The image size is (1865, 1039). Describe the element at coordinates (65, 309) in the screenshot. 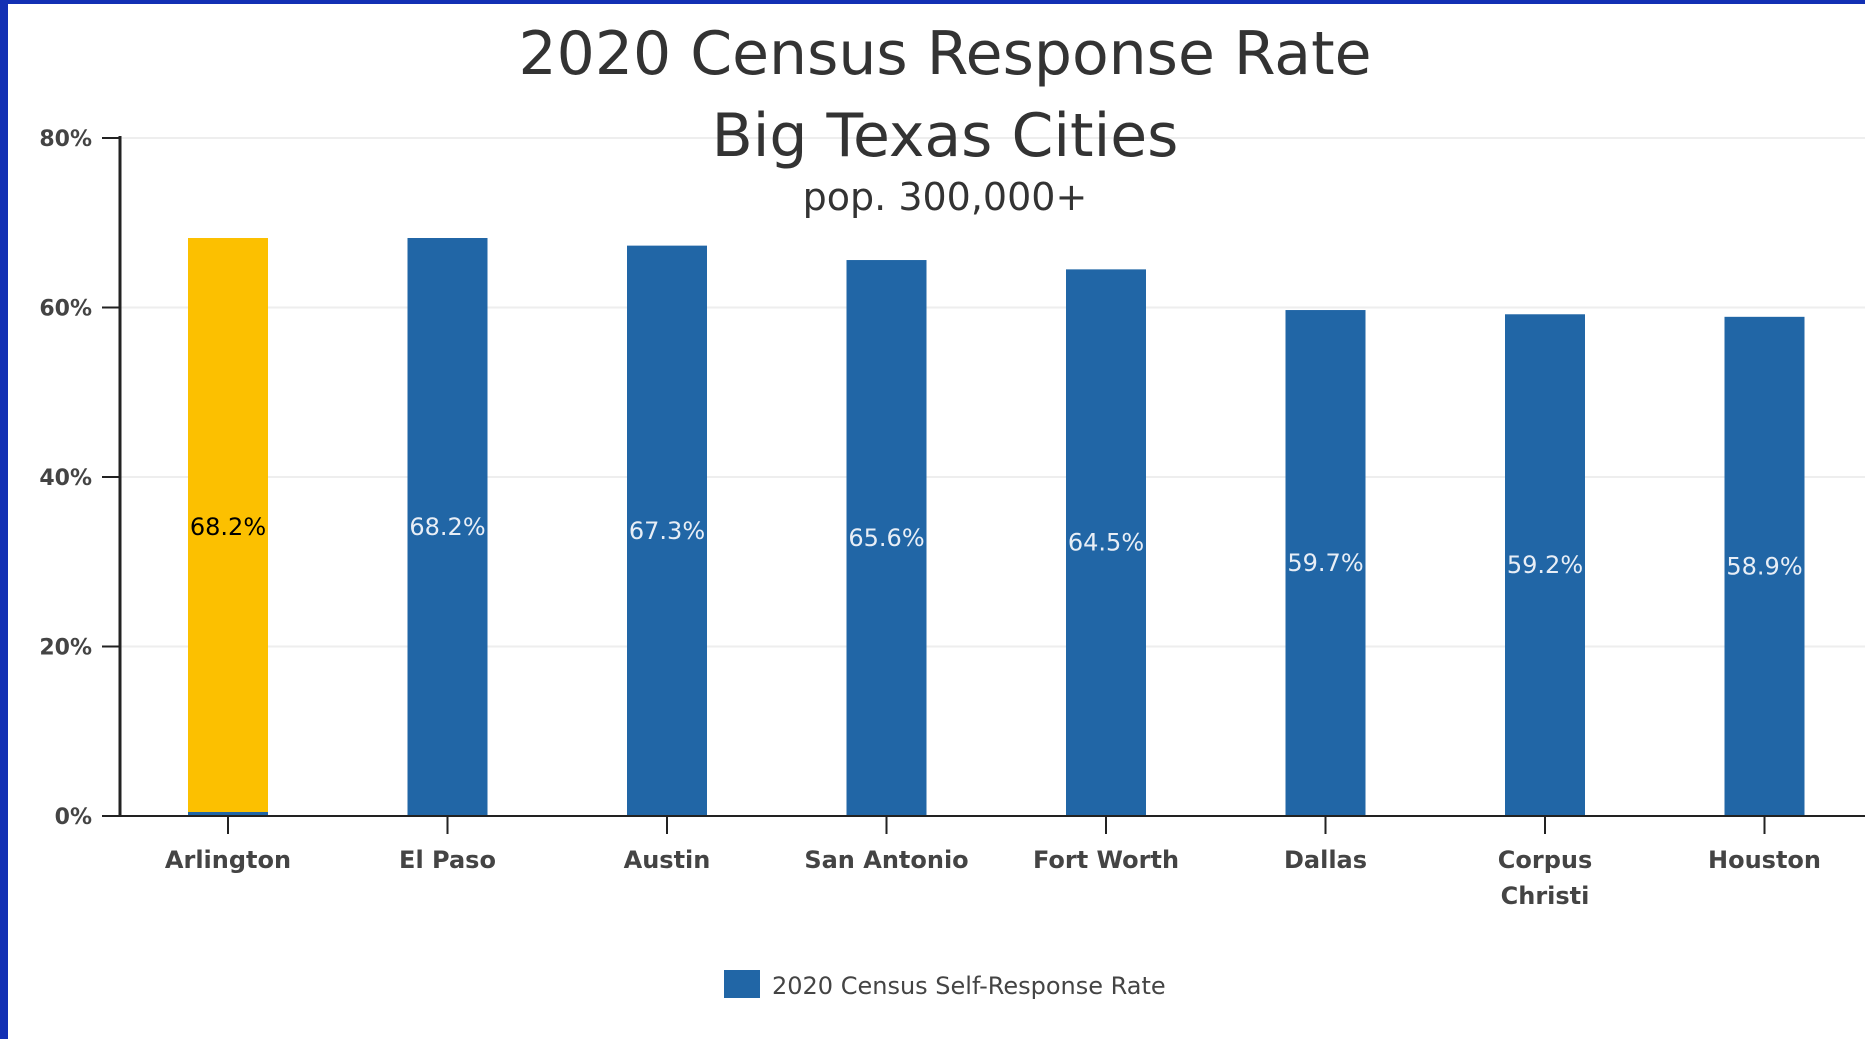

I see `y-tick-label: 60%` at that location.